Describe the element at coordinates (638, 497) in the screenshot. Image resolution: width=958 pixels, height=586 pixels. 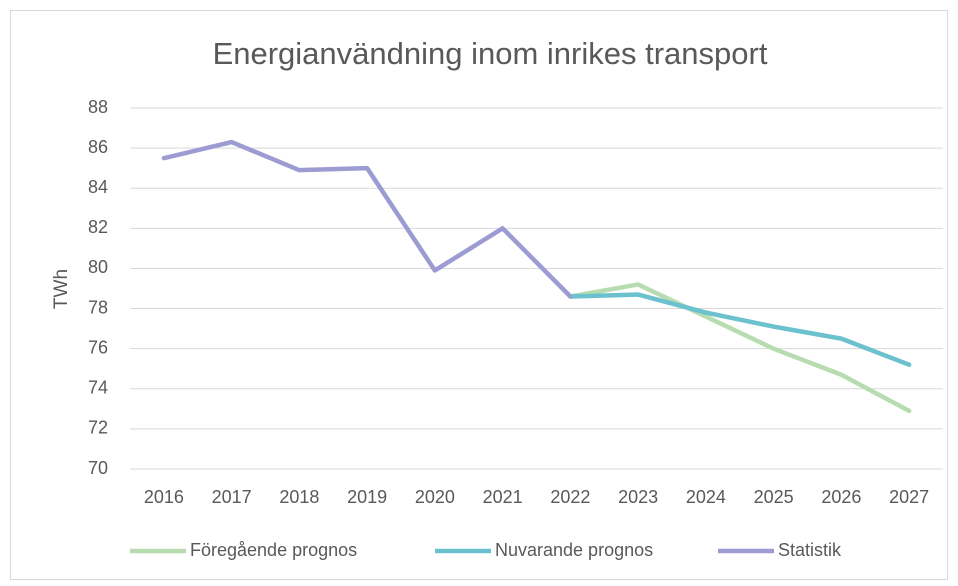
I see `x-tick-label: 2023` at that location.